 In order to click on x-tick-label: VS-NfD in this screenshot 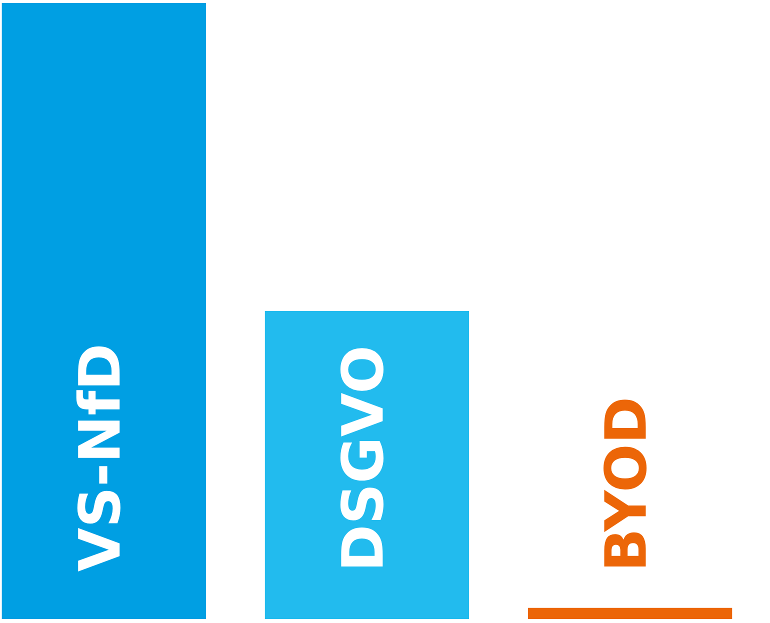, I will do `click(98, 459)`.